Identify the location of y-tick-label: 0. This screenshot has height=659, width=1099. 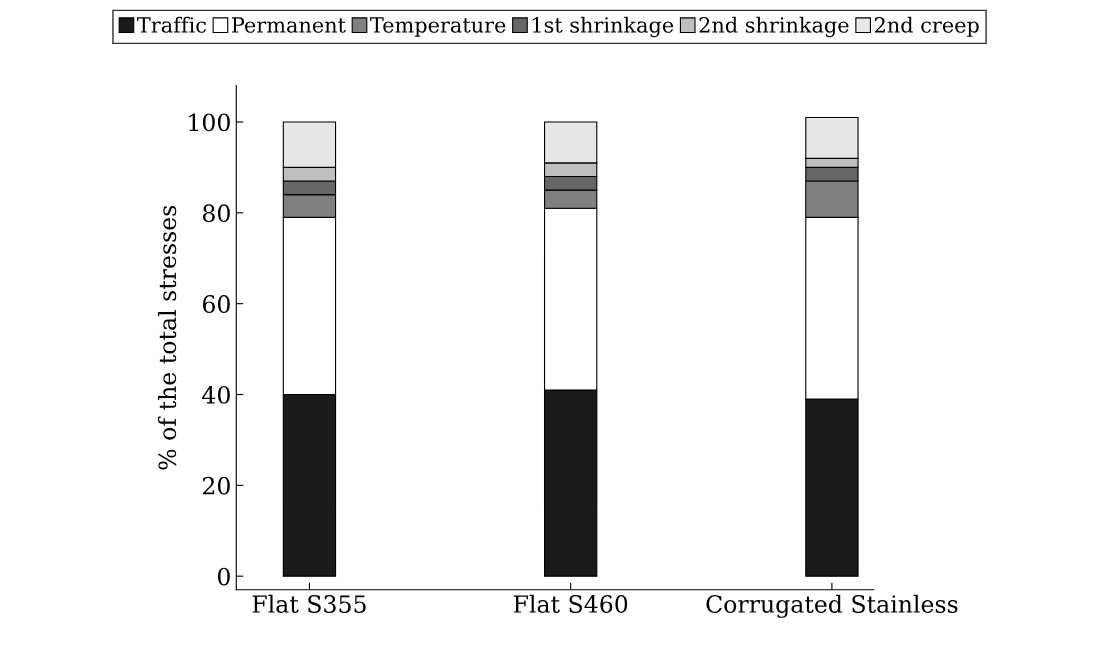
(223, 576).